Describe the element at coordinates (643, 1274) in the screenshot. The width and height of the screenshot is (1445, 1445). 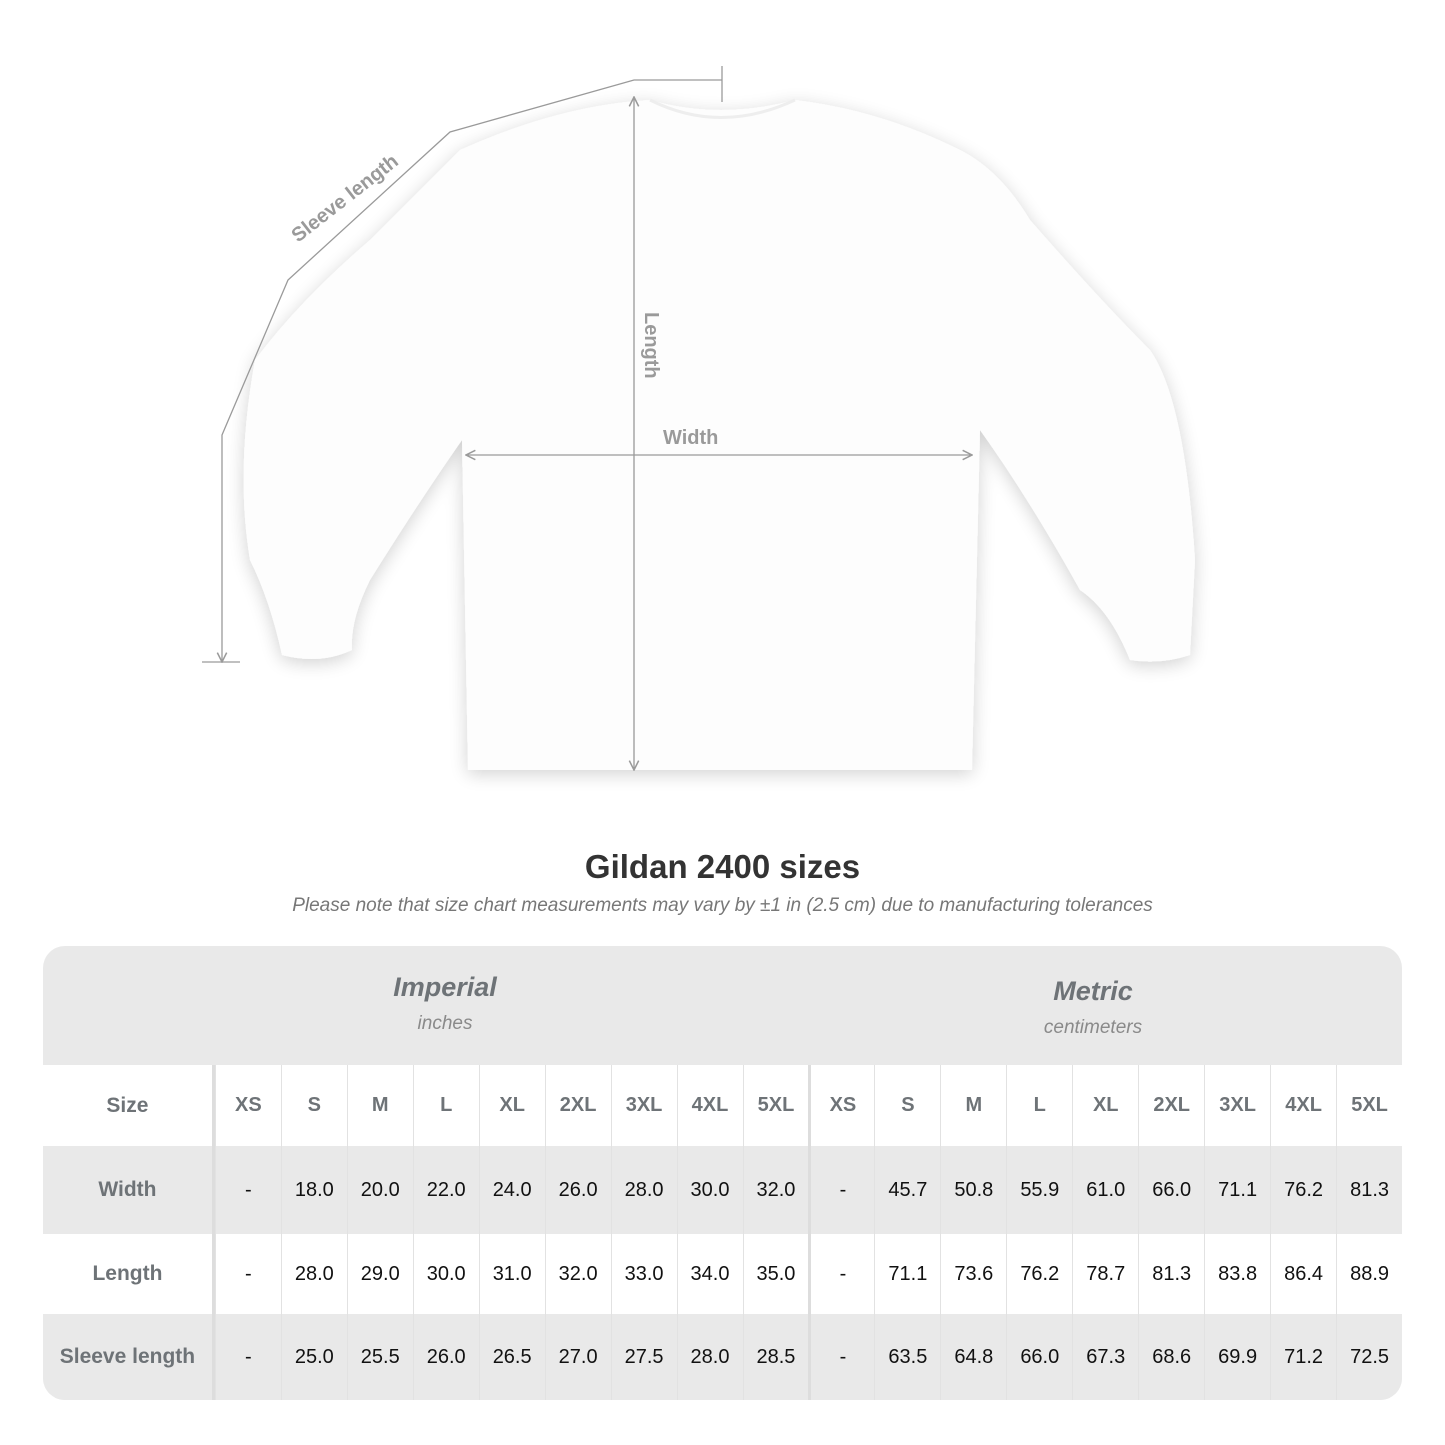
I see `table-cell: 33.0` at that location.